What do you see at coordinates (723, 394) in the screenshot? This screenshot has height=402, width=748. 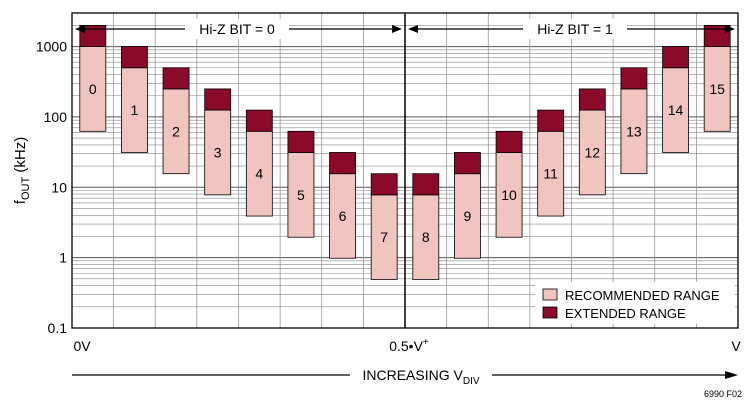 I see `figure-id: 6990 F02` at bounding box center [723, 394].